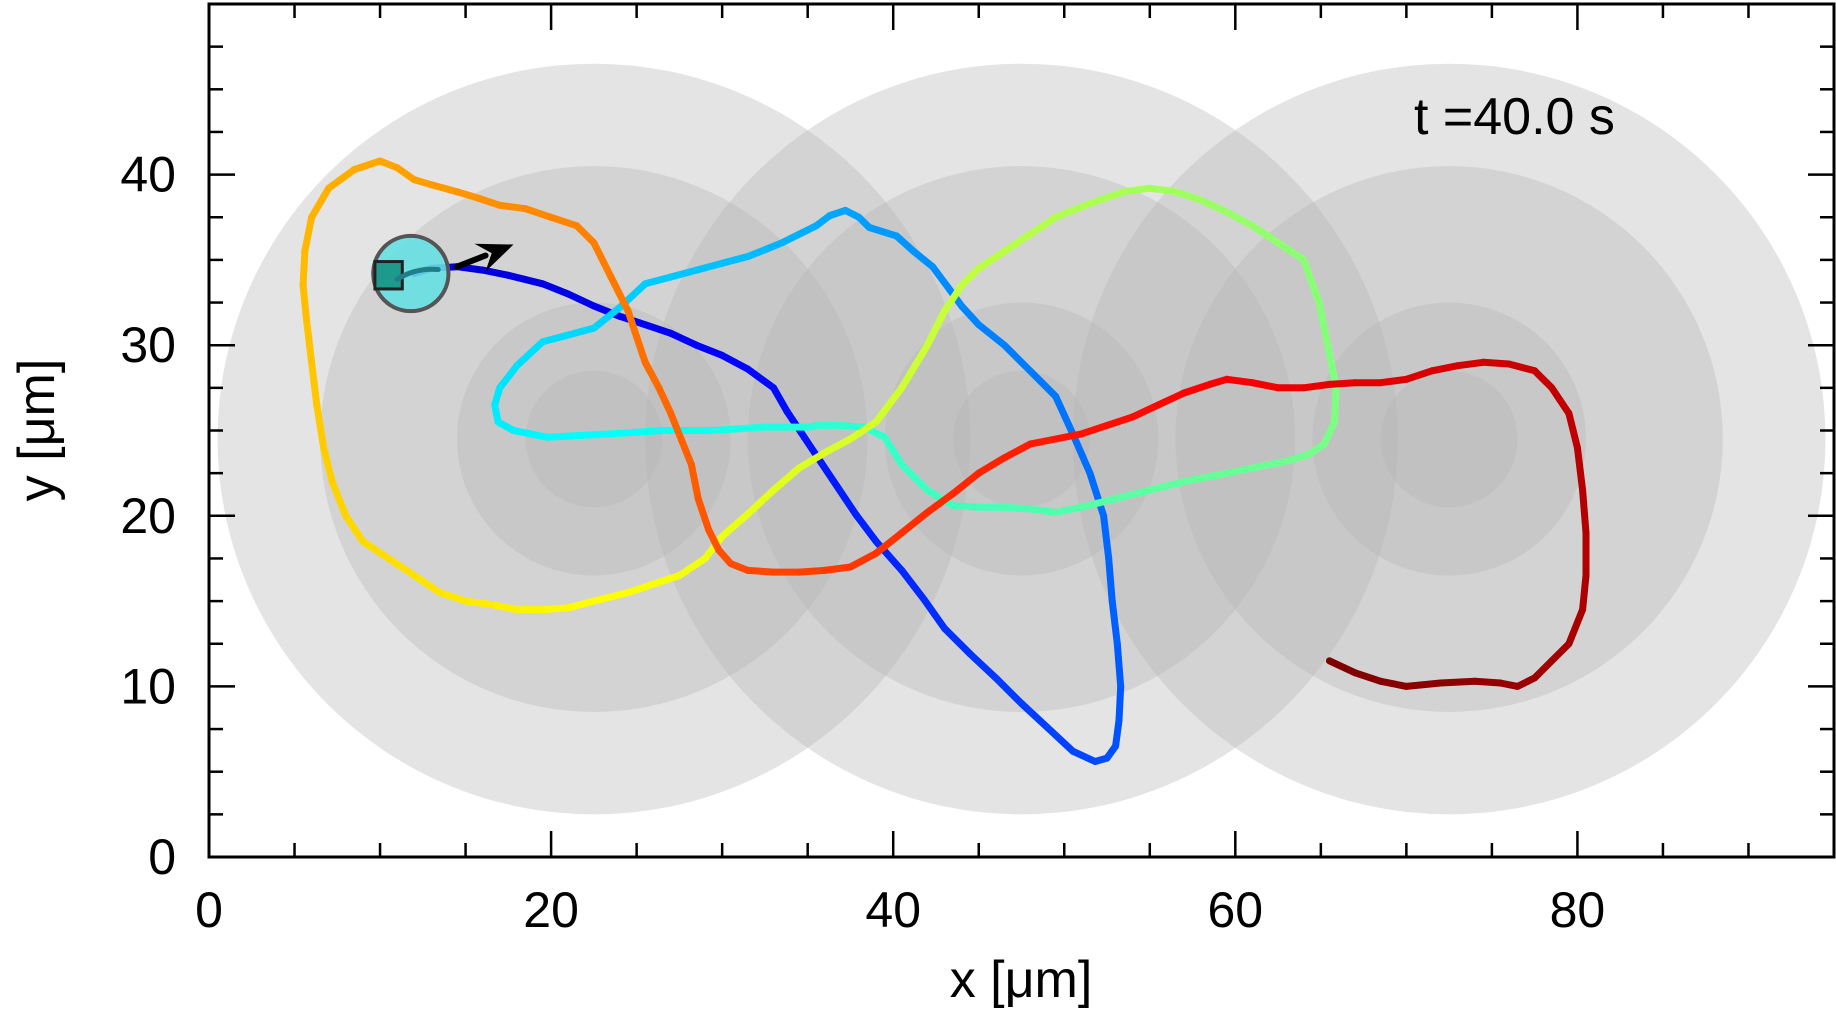 The image size is (1836, 1011). I want to click on time-annotation: t =40.0 s, so click(1514, 117).